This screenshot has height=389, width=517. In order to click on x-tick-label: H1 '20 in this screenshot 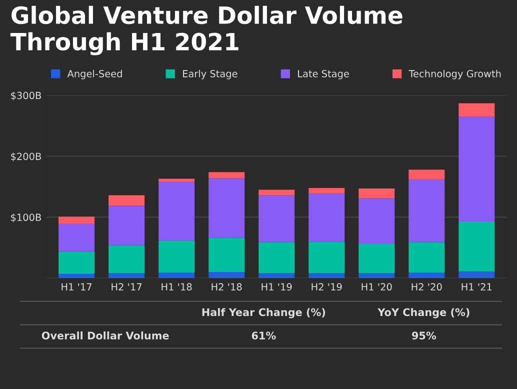, I will do `click(377, 287)`.